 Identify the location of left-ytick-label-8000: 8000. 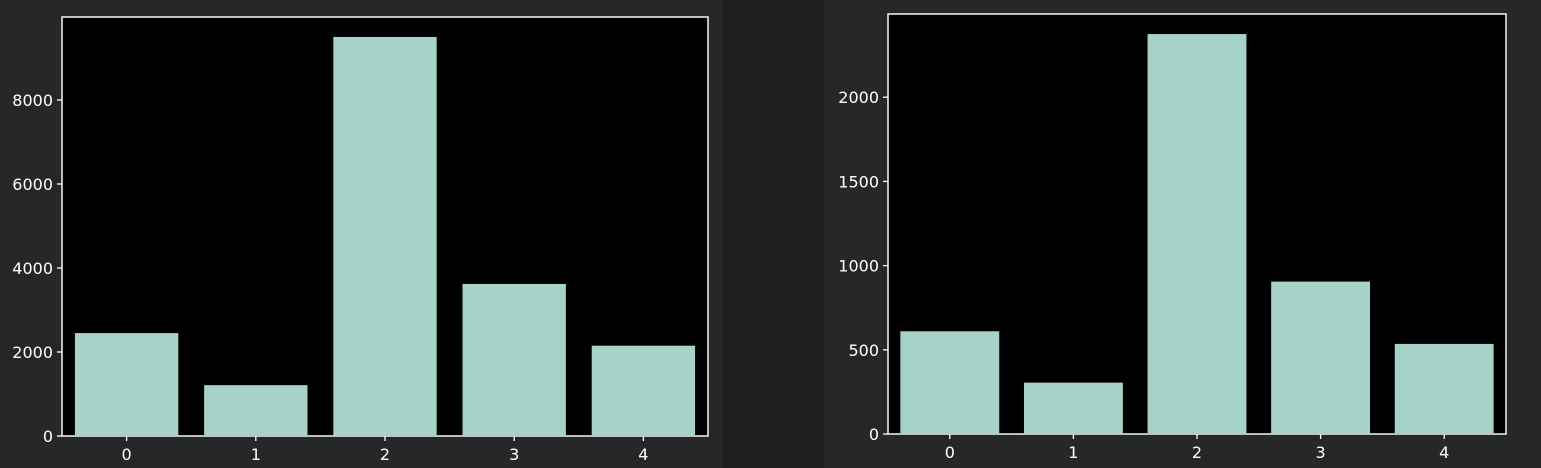
(32, 100).